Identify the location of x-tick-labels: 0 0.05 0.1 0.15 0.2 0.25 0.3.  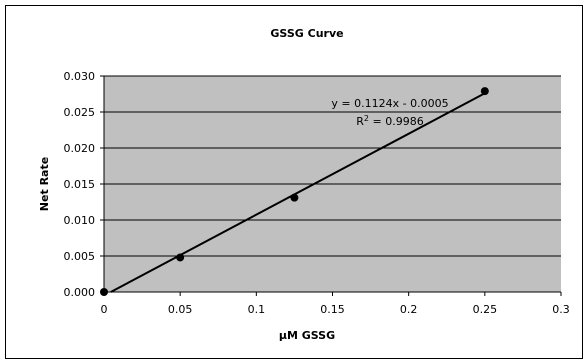
(335, 309).